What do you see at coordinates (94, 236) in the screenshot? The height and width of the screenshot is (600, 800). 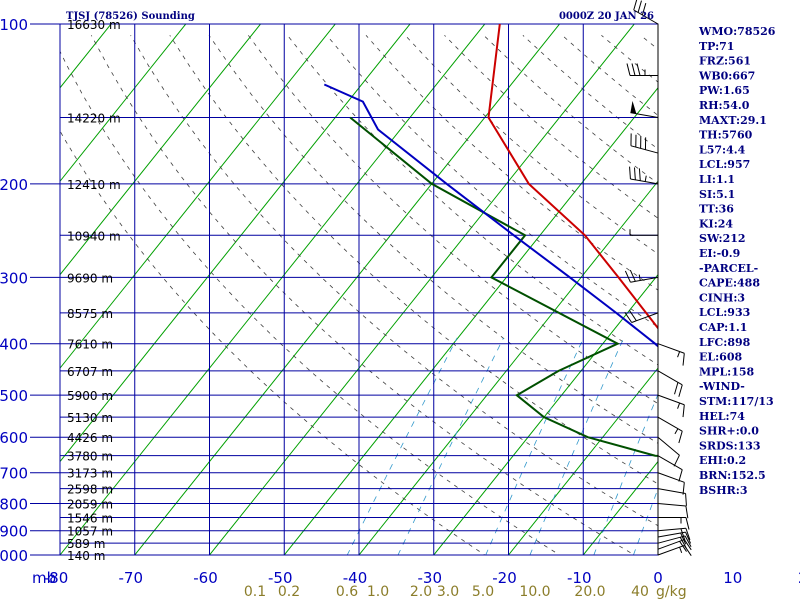 I see `height-label: 10940 m` at bounding box center [94, 236].